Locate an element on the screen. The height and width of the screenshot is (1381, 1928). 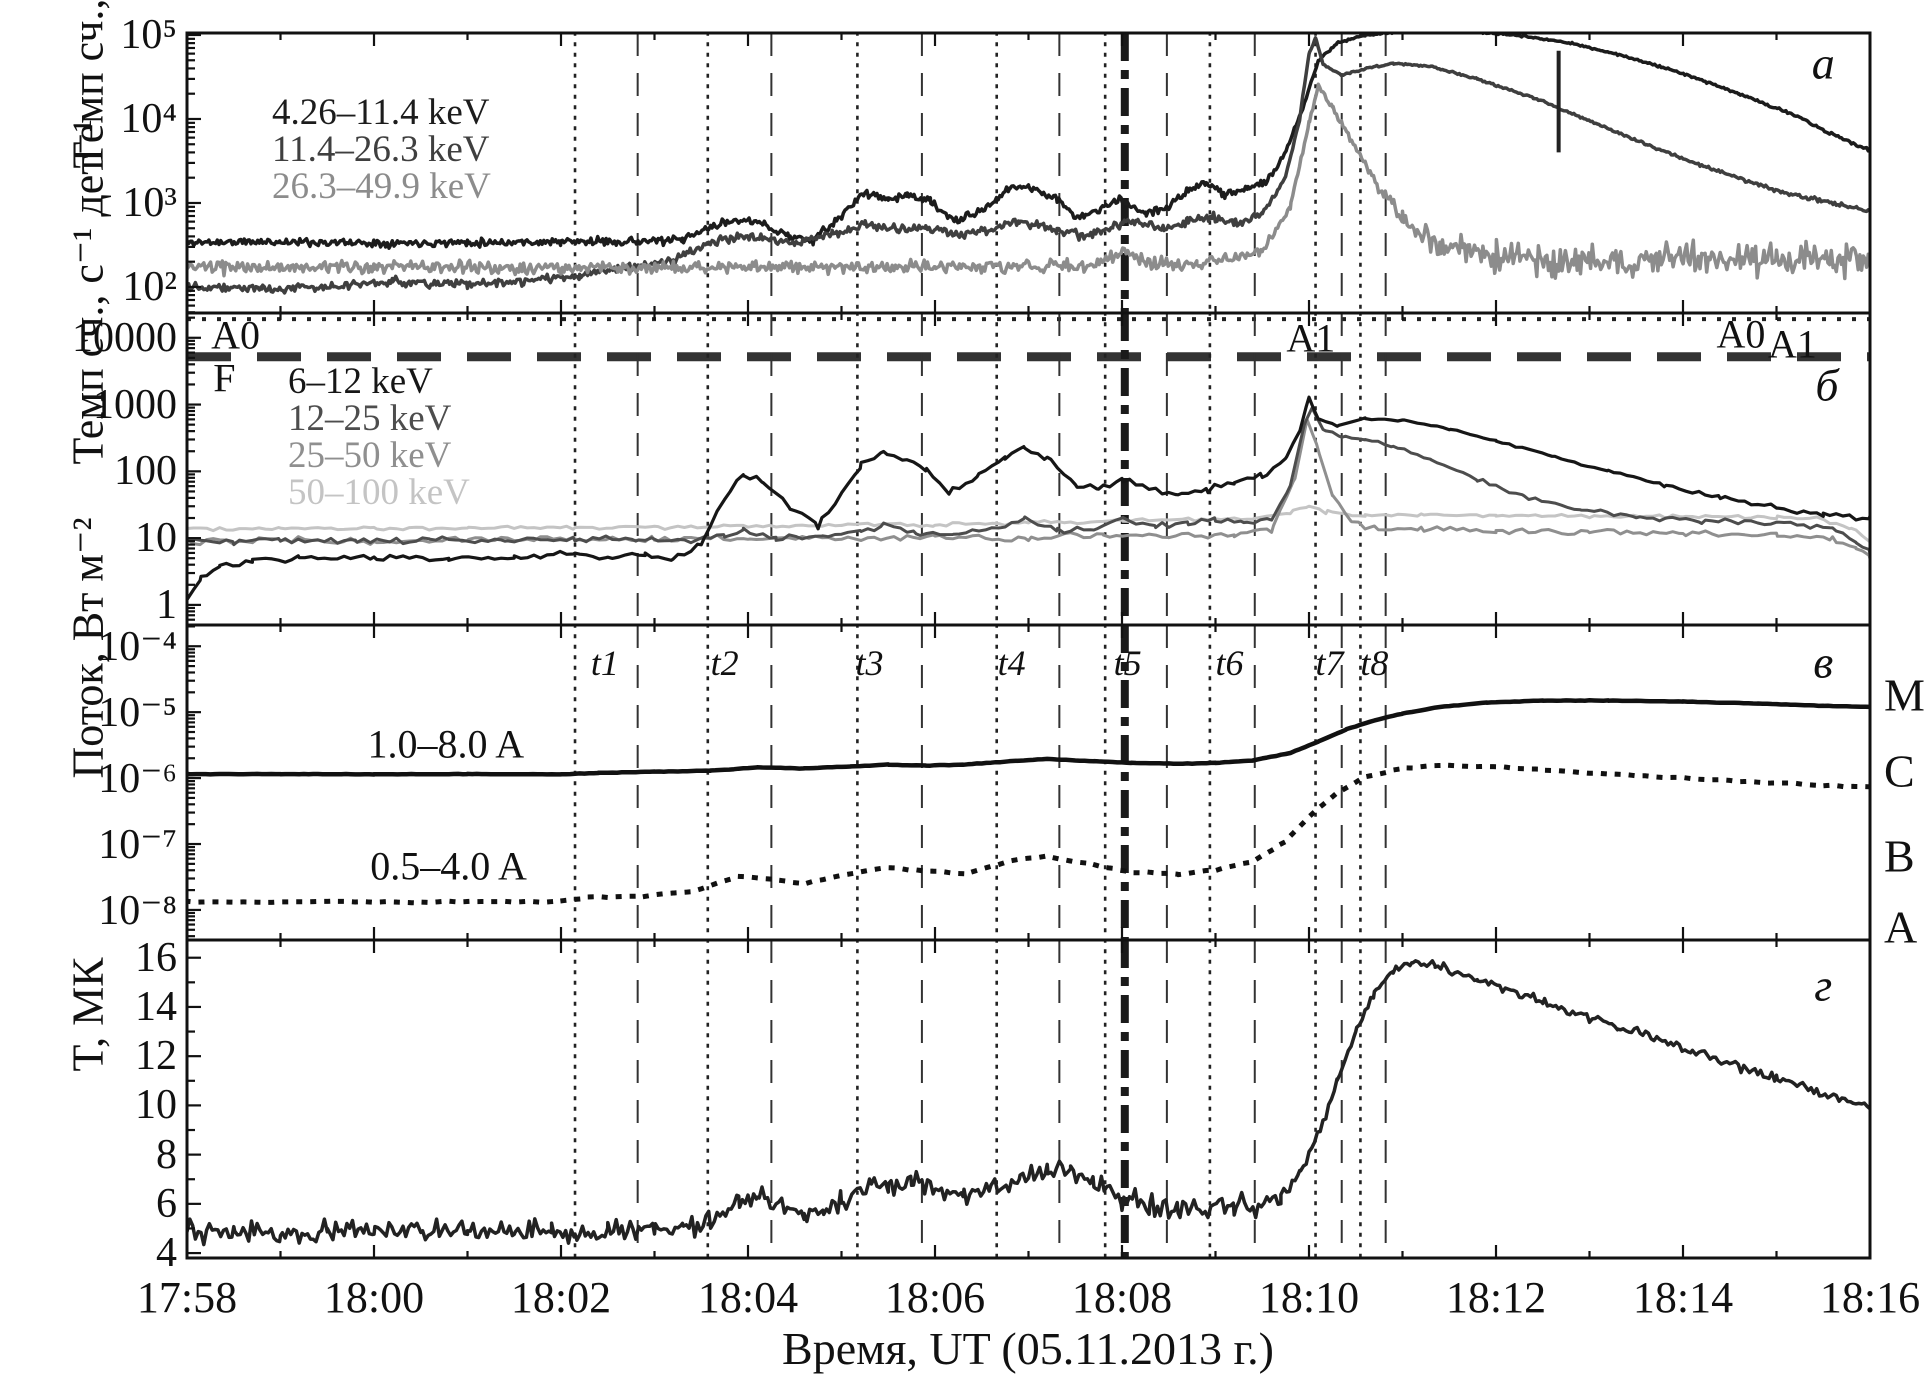
x-tick-label: 18:08 is located at coordinates (1122, 1297).